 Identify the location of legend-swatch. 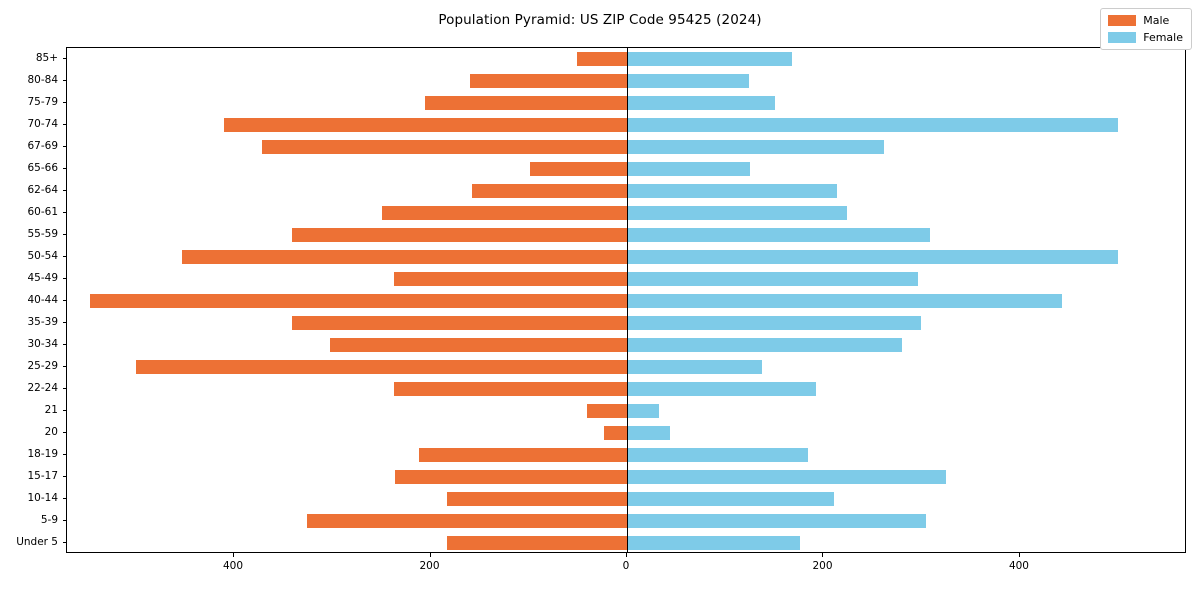
(1122, 20).